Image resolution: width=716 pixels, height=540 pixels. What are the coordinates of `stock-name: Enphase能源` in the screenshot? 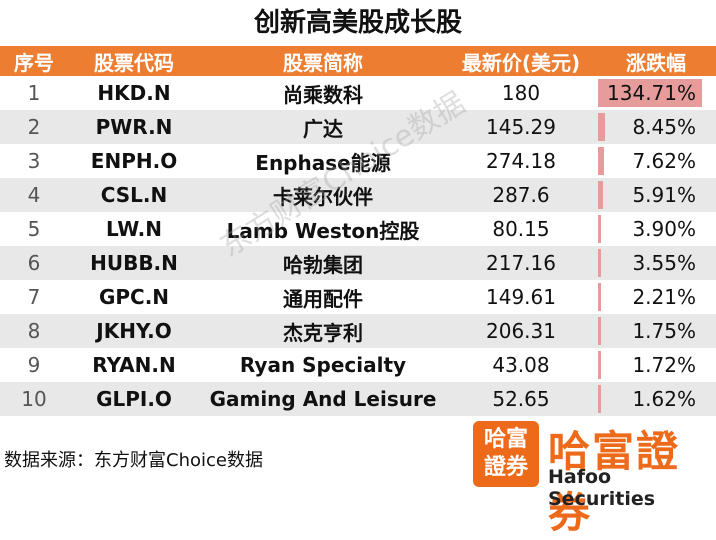 It's located at (323, 161).